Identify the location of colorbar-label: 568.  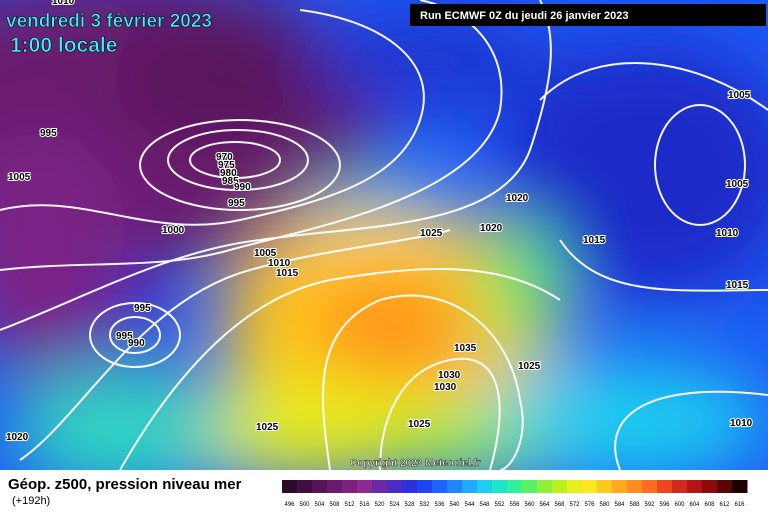
(559, 505).